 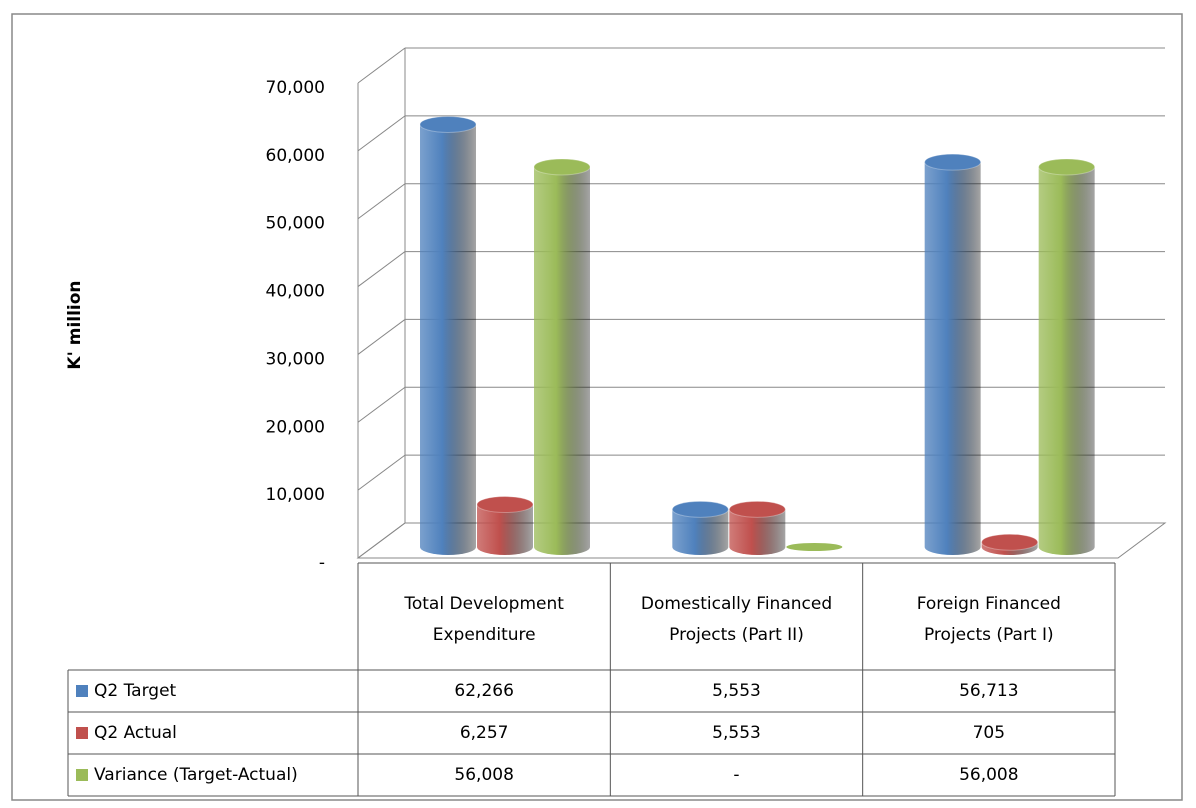 I want to click on y-tick-label: 30,000, so click(x=295, y=359).